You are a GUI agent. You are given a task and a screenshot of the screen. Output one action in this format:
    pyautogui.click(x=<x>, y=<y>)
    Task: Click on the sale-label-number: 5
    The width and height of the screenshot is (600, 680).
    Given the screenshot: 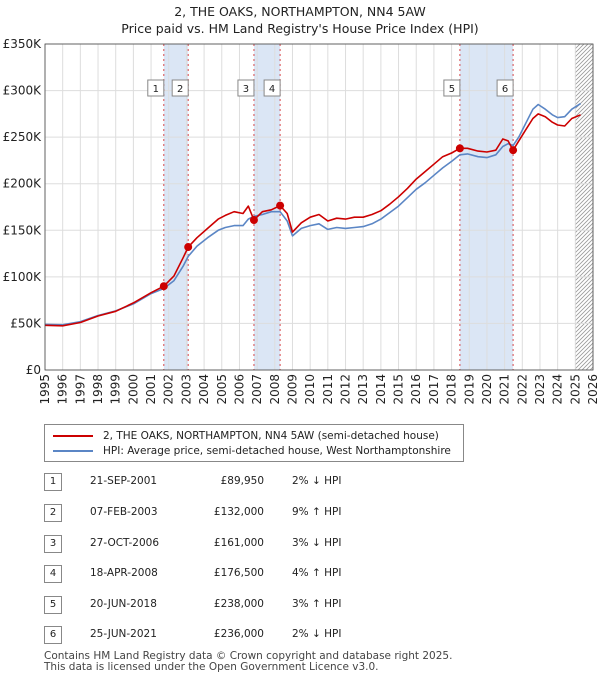 What is the action you would take?
    pyautogui.click(x=452, y=89)
    